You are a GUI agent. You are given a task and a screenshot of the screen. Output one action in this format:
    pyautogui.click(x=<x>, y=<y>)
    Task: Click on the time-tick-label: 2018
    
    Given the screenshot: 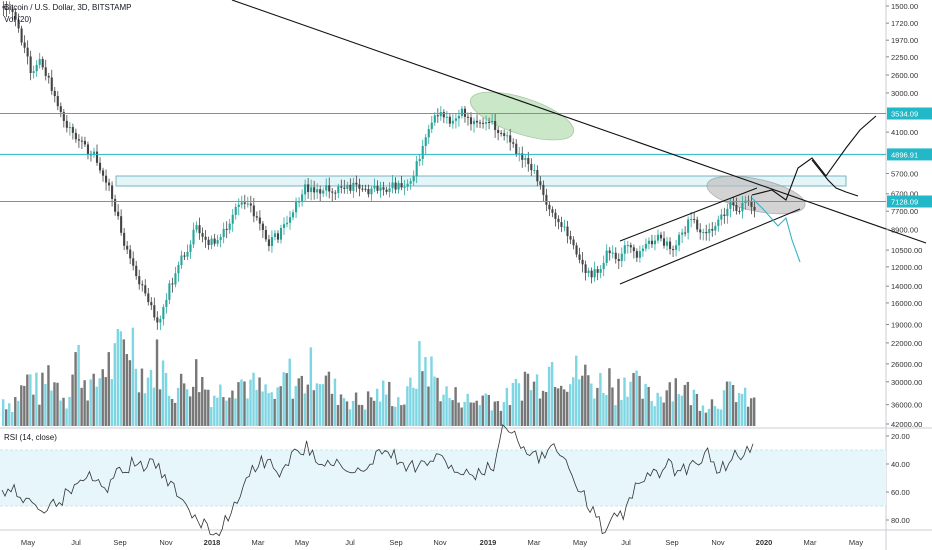 What is the action you would take?
    pyautogui.click(x=212, y=542)
    